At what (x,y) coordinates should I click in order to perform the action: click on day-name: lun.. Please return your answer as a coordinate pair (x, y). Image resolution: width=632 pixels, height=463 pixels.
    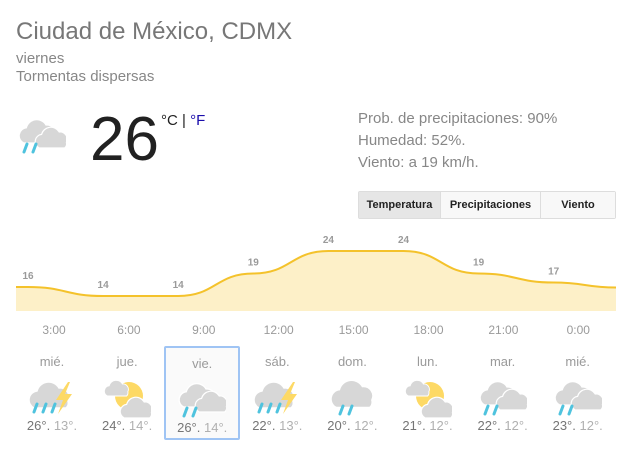
    Looking at the image, I should click on (427, 361).